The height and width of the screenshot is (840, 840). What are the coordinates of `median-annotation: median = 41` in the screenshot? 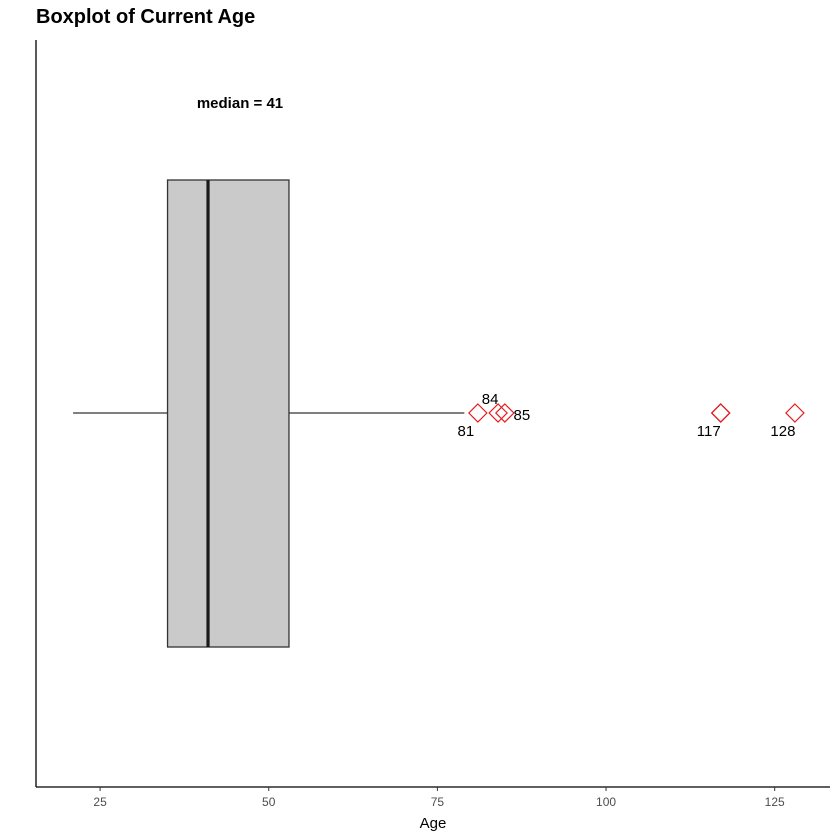 It's located at (240, 103).